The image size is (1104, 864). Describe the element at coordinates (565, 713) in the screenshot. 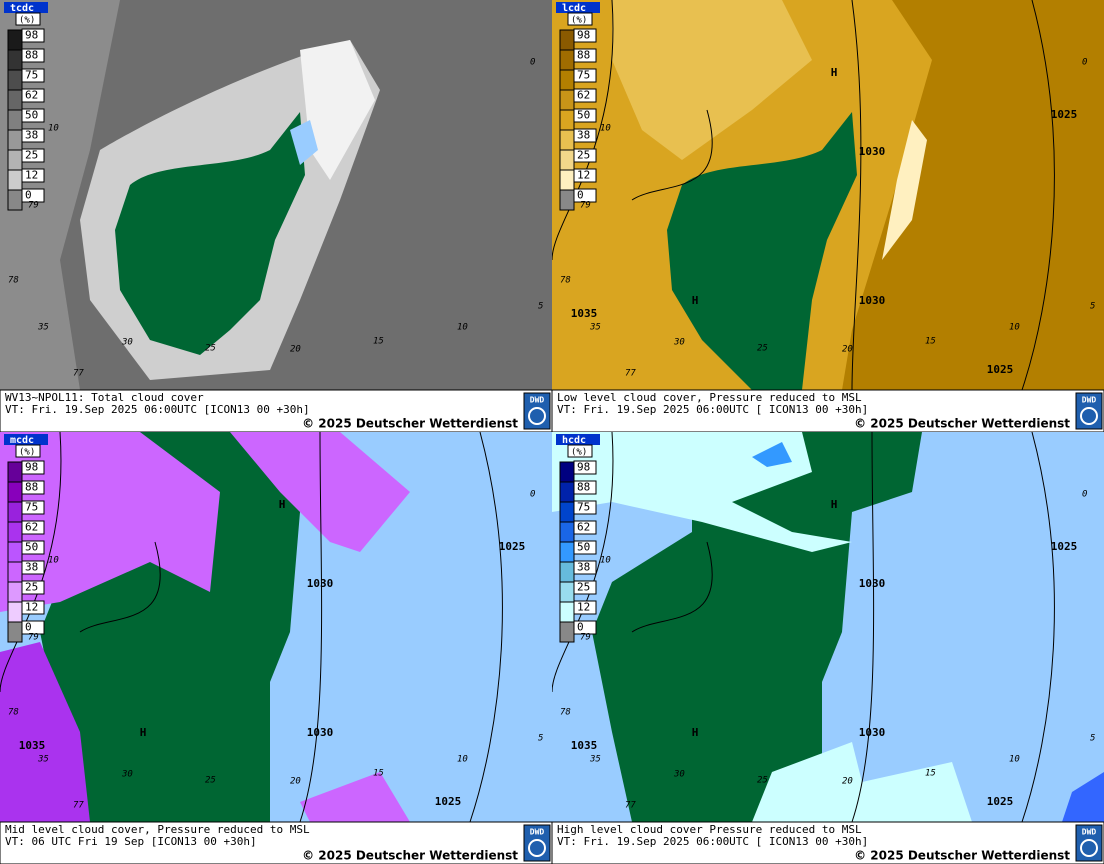

I see `grid-label: 78` at that location.